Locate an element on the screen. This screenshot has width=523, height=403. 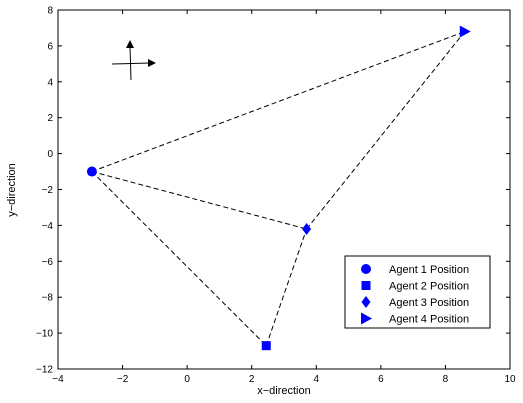
x-tick-label: 0 is located at coordinates (187, 379).